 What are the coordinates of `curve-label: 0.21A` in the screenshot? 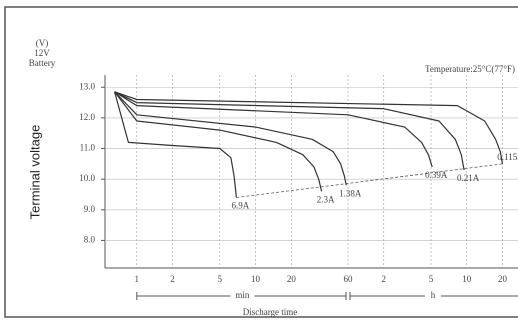 It's located at (468, 178).